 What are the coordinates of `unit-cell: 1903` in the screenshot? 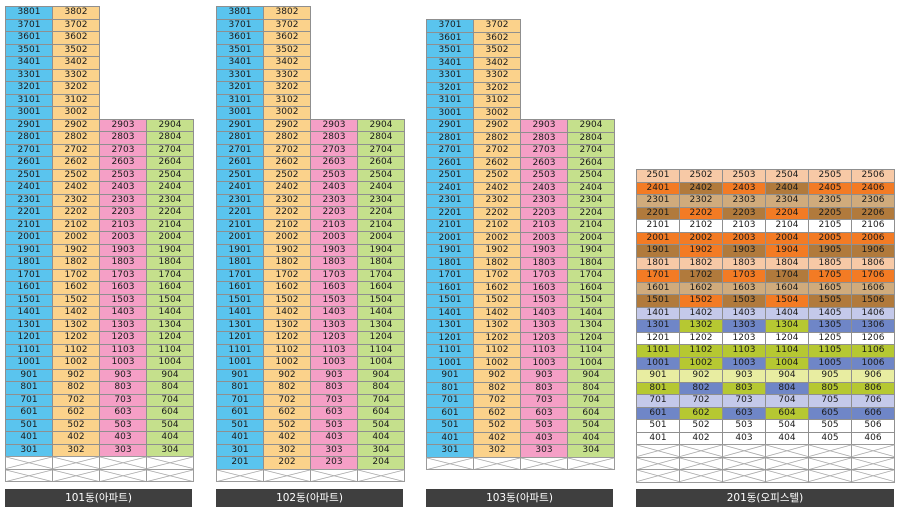 It's located at (744, 251).